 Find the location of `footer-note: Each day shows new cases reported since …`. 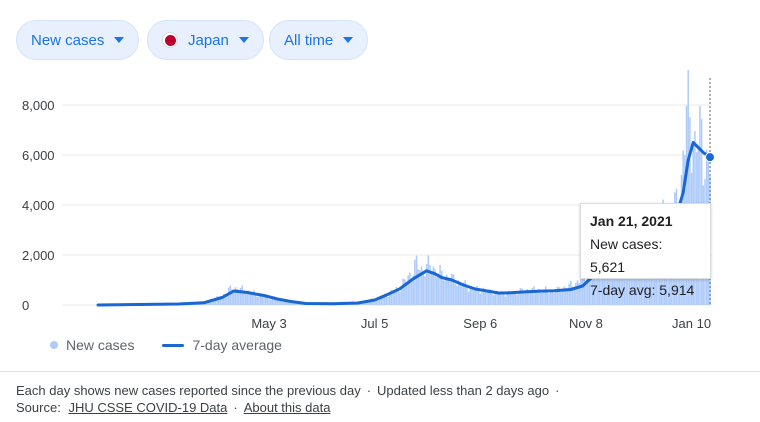

footer-note: Each day shows new cases reported since … is located at coordinates (288, 390).